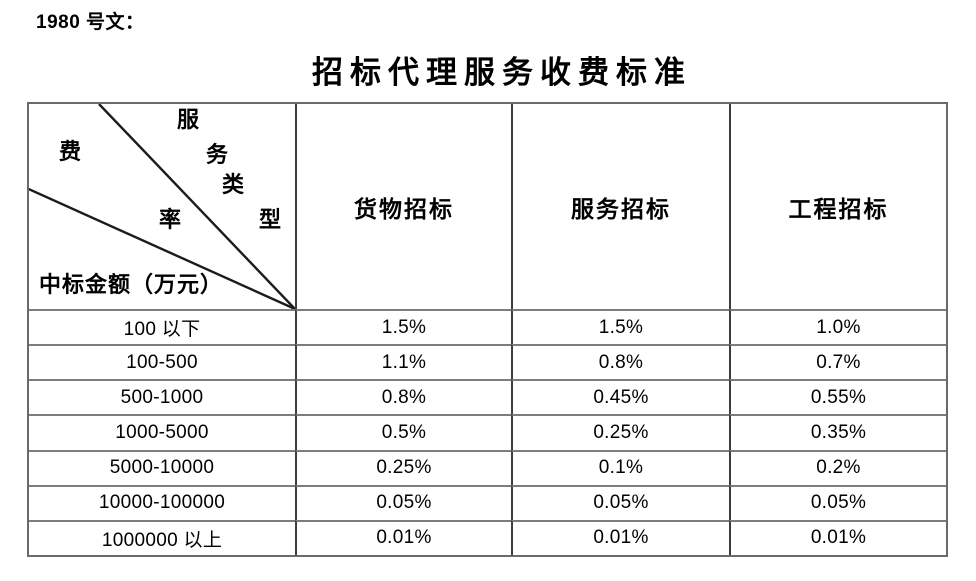  Describe the element at coordinates (131, 284) in the screenshot. I see `corner-amount-axis-label: 中标金额（万元）` at that location.